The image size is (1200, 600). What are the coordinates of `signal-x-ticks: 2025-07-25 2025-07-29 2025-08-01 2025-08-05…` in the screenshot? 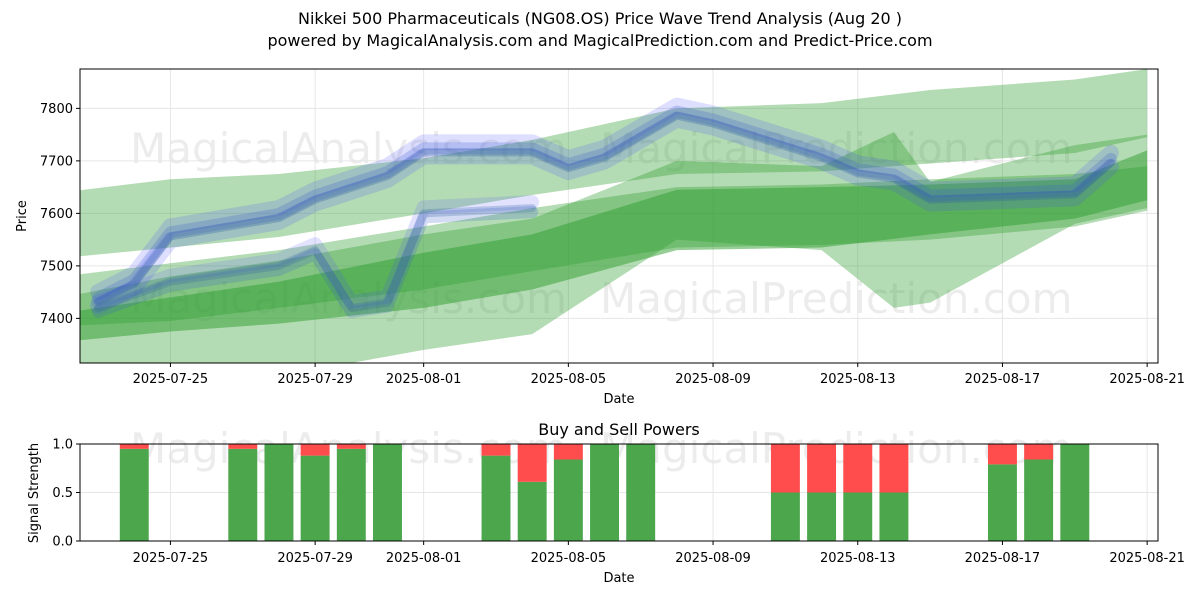 It's located at (659, 553).